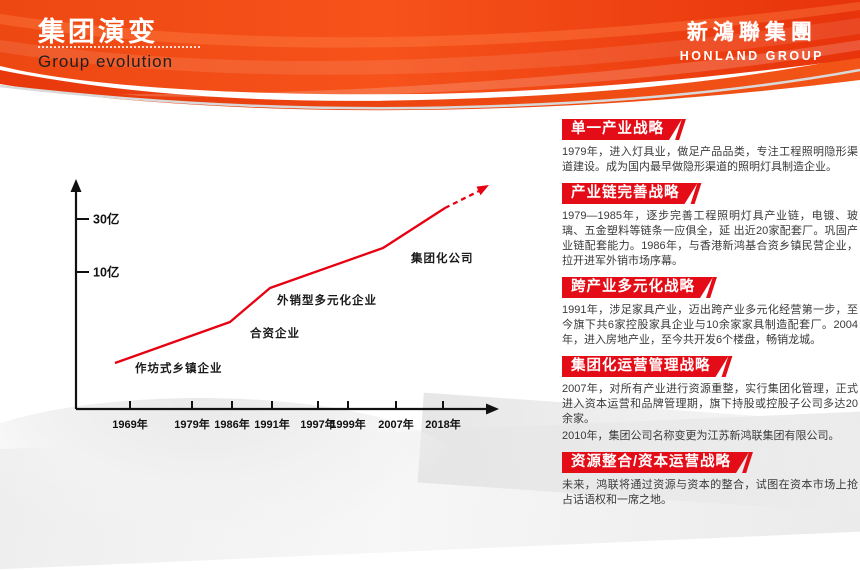  Describe the element at coordinates (106, 61) in the screenshot. I see `page-subtitle: Group evolution` at that location.